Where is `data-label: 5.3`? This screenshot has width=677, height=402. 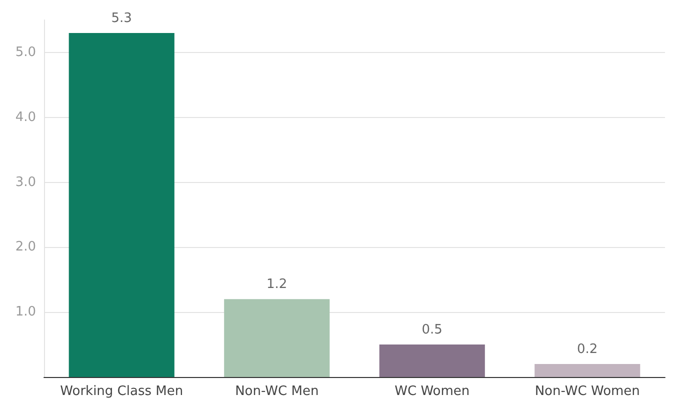
data-label: 5.3 is located at coordinates (121, 18).